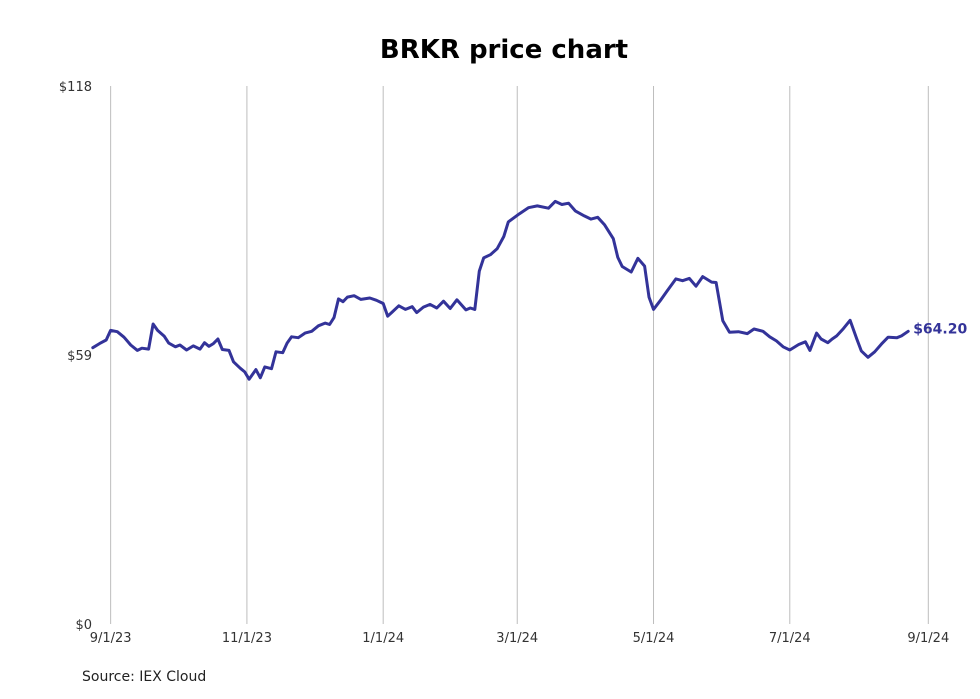 This screenshot has height=699, width=980. What do you see at coordinates (247, 638) in the screenshot?
I see `x-tick-label: 11/1/23` at bounding box center [247, 638].